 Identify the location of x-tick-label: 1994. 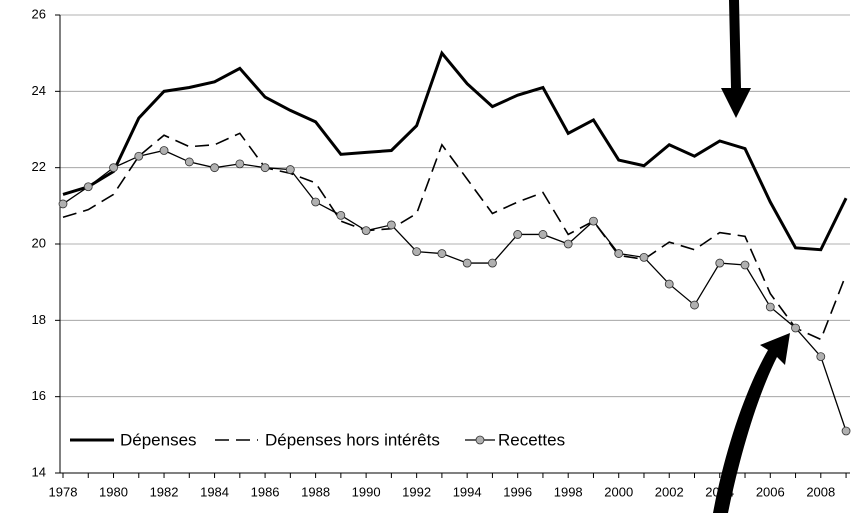
(467, 491).